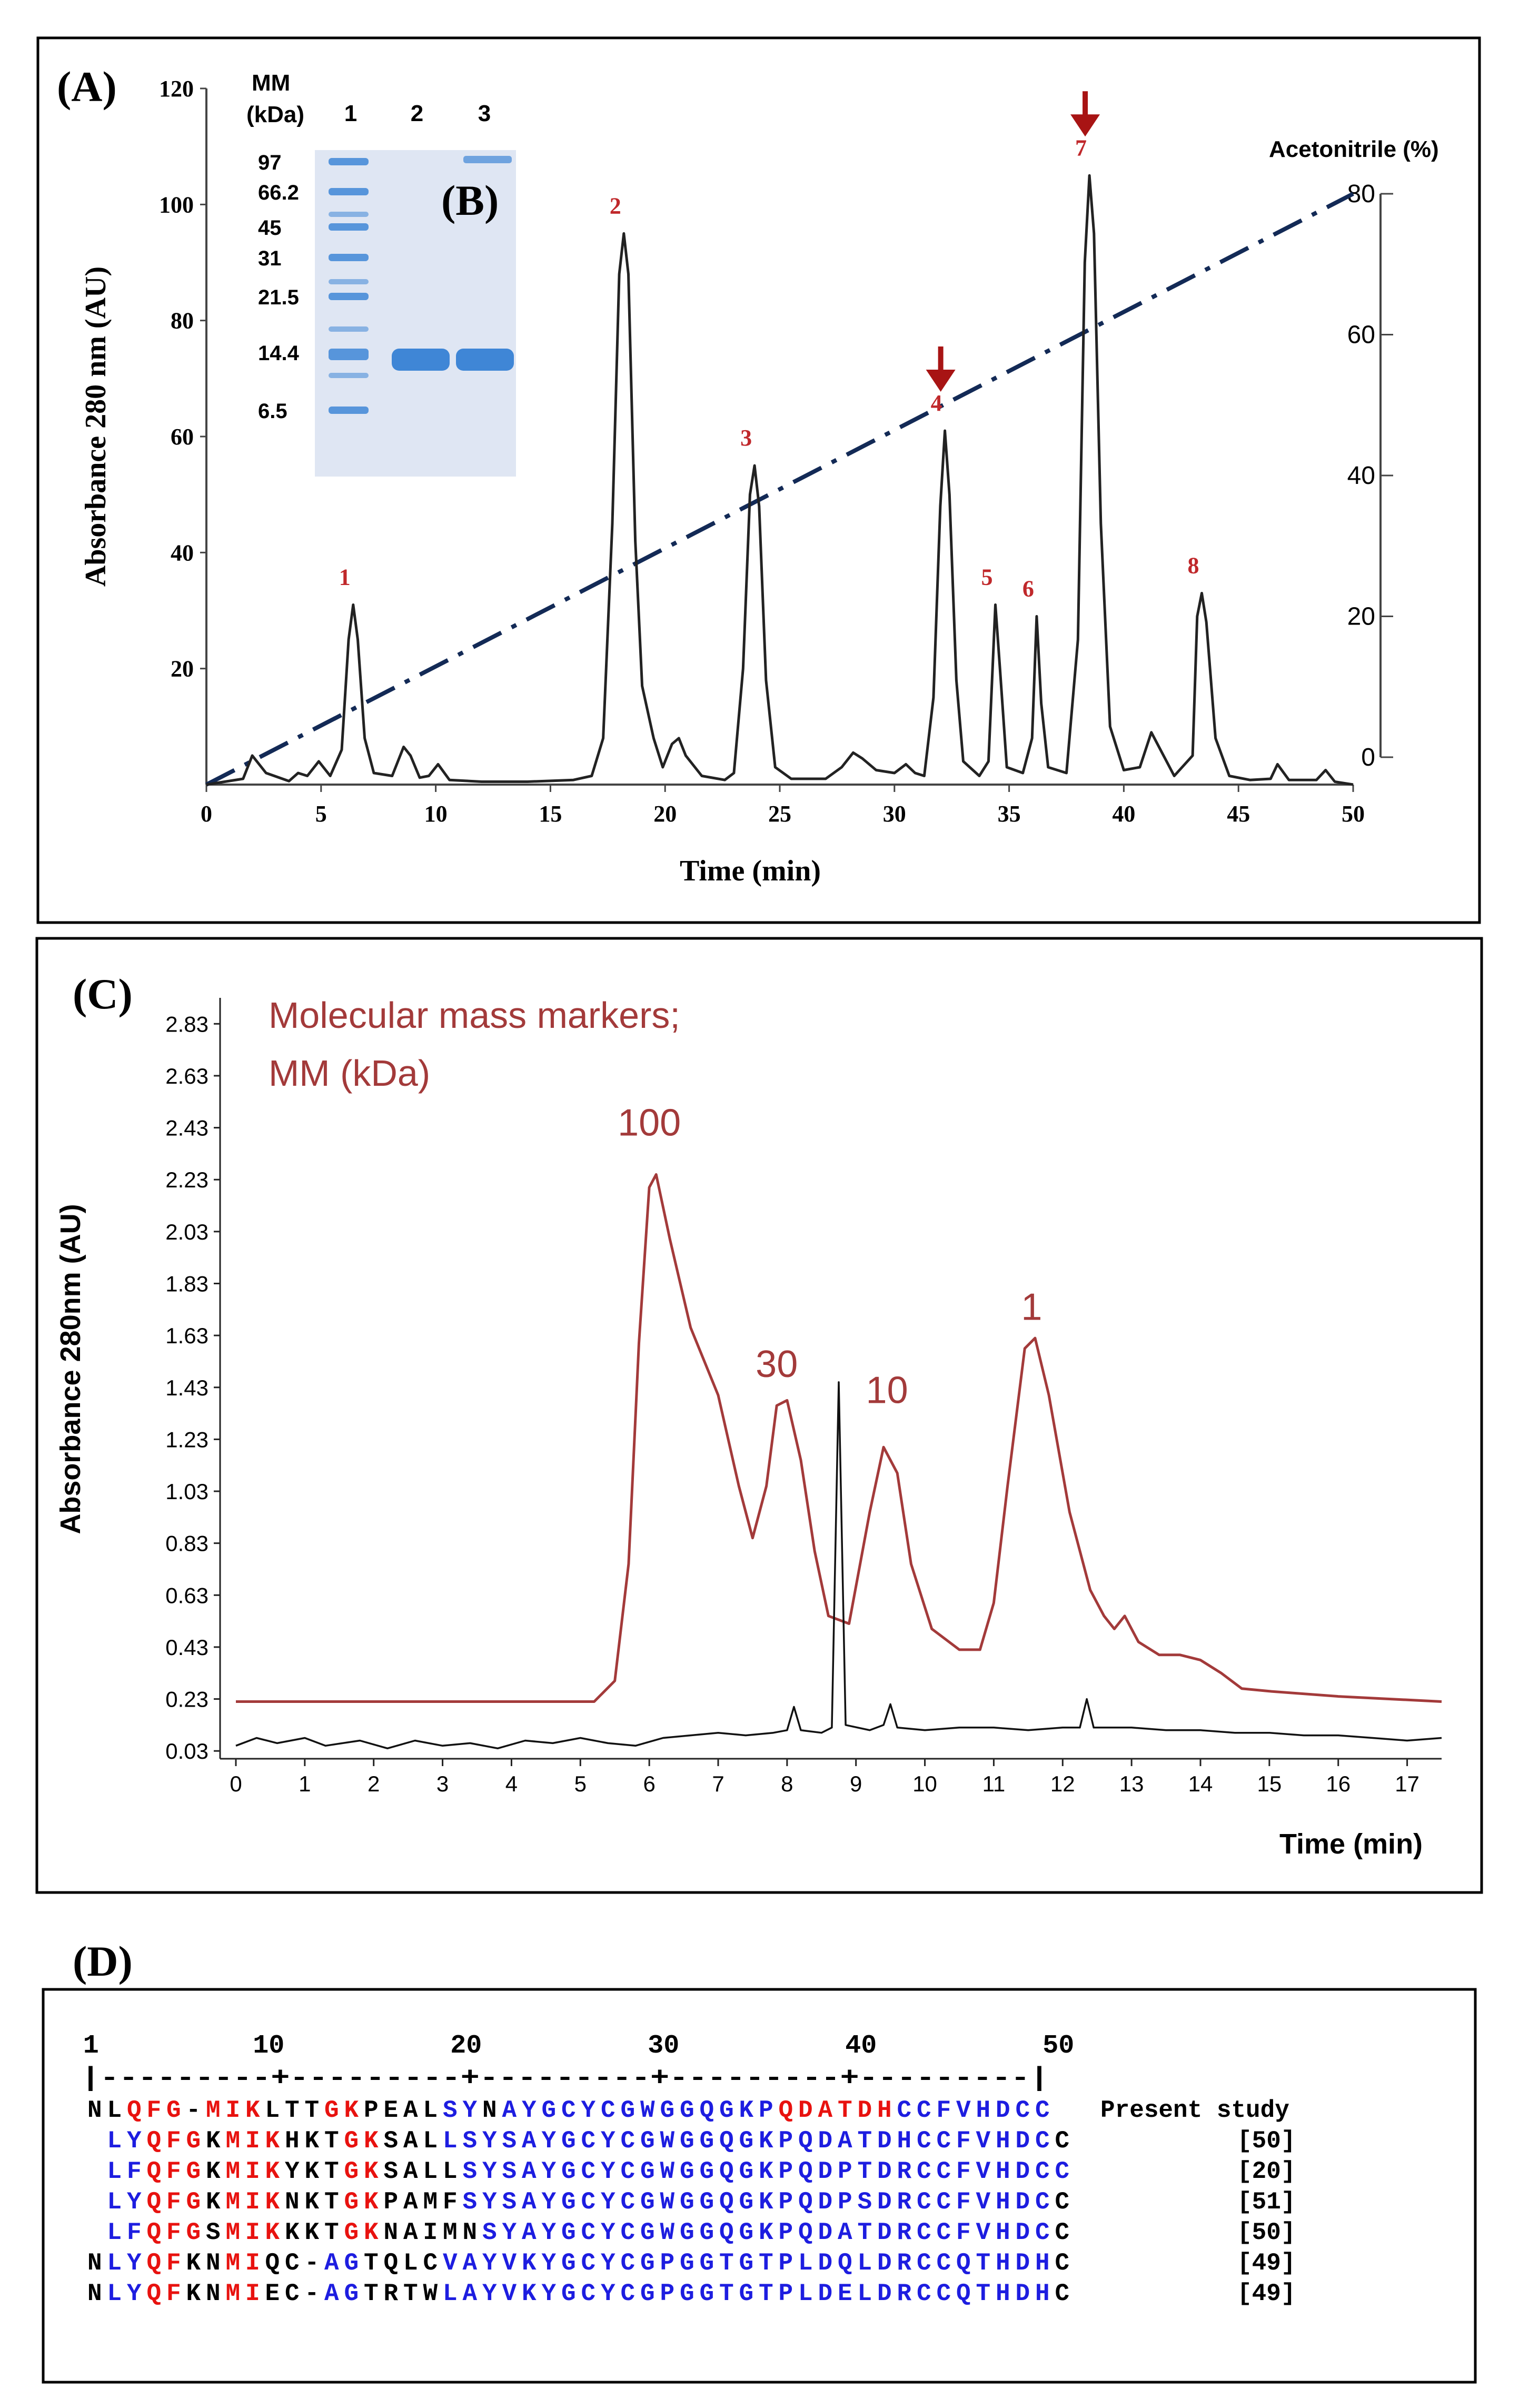 This screenshot has height=2408, width=1519. I want to click on alignment-reference: Present study, so click(1194, 2110).